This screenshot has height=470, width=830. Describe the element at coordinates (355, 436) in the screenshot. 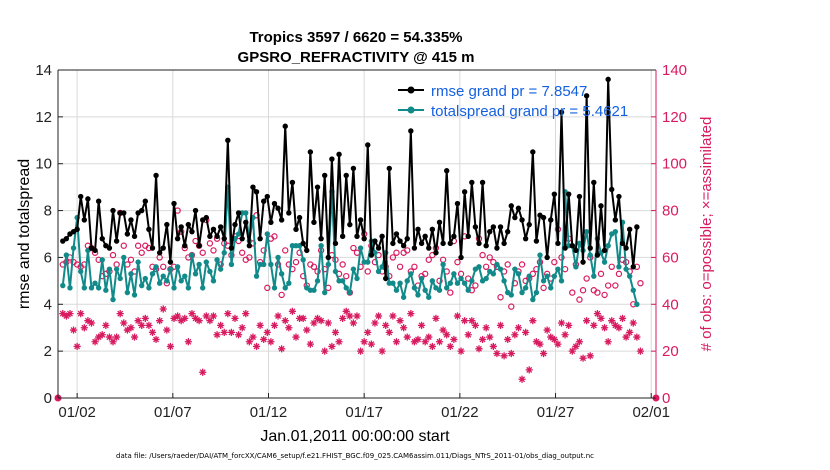

I see `x-axis-label: Jan.01,2011 00:00:00 start` at that location.